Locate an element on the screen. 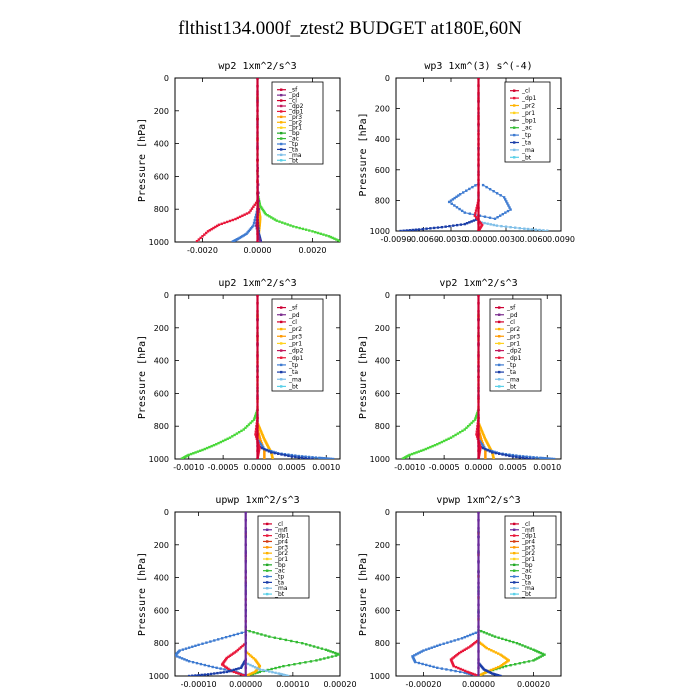 The width and height of the screenshot is (700, 700). legend-label: _ac is located at coordinates (526, 571).